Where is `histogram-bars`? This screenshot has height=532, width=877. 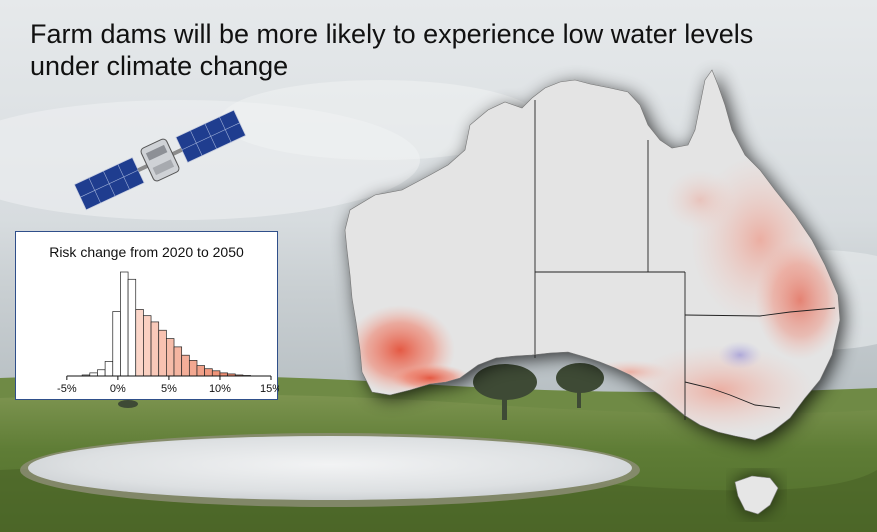 histogram-bars is located at coordinates (166, 324).